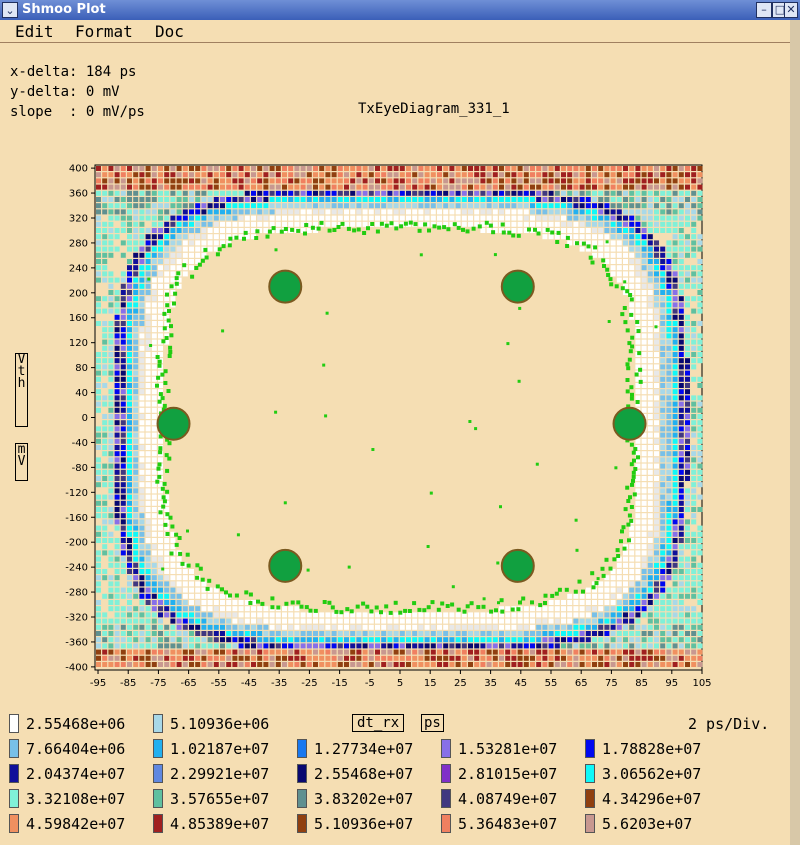  I want to click on x-unit-box: dt_rx, so click(378, 723).